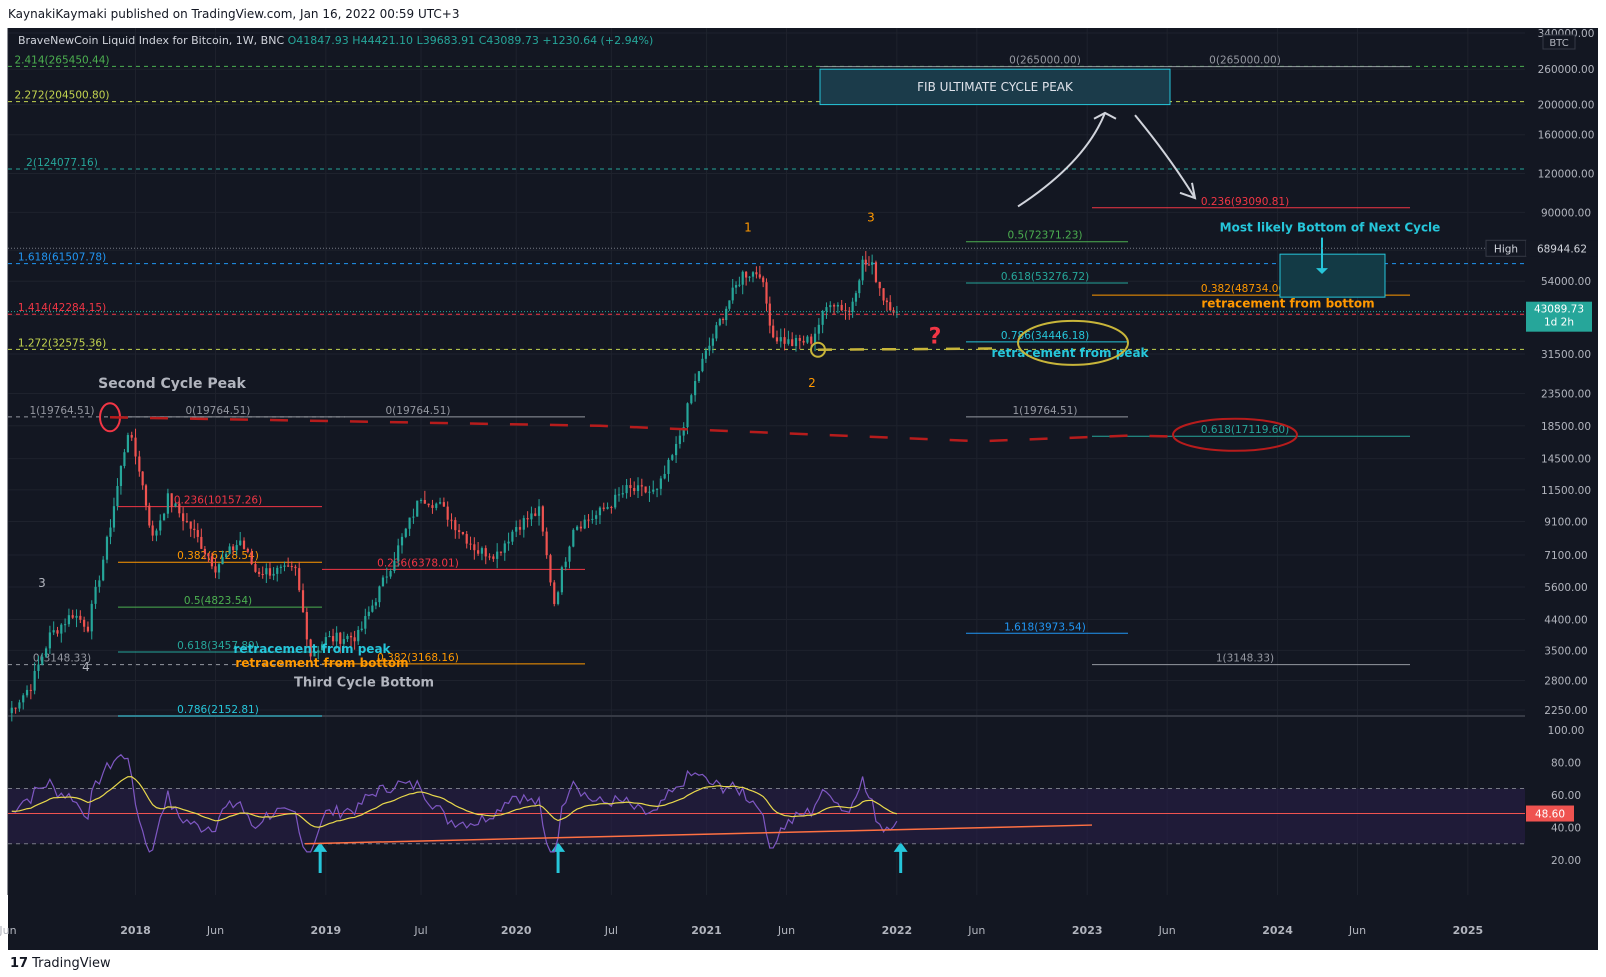  Describe the element at coordinates (446, 40) in the screenshot. I see `legend-low: L39683.91` at that location.